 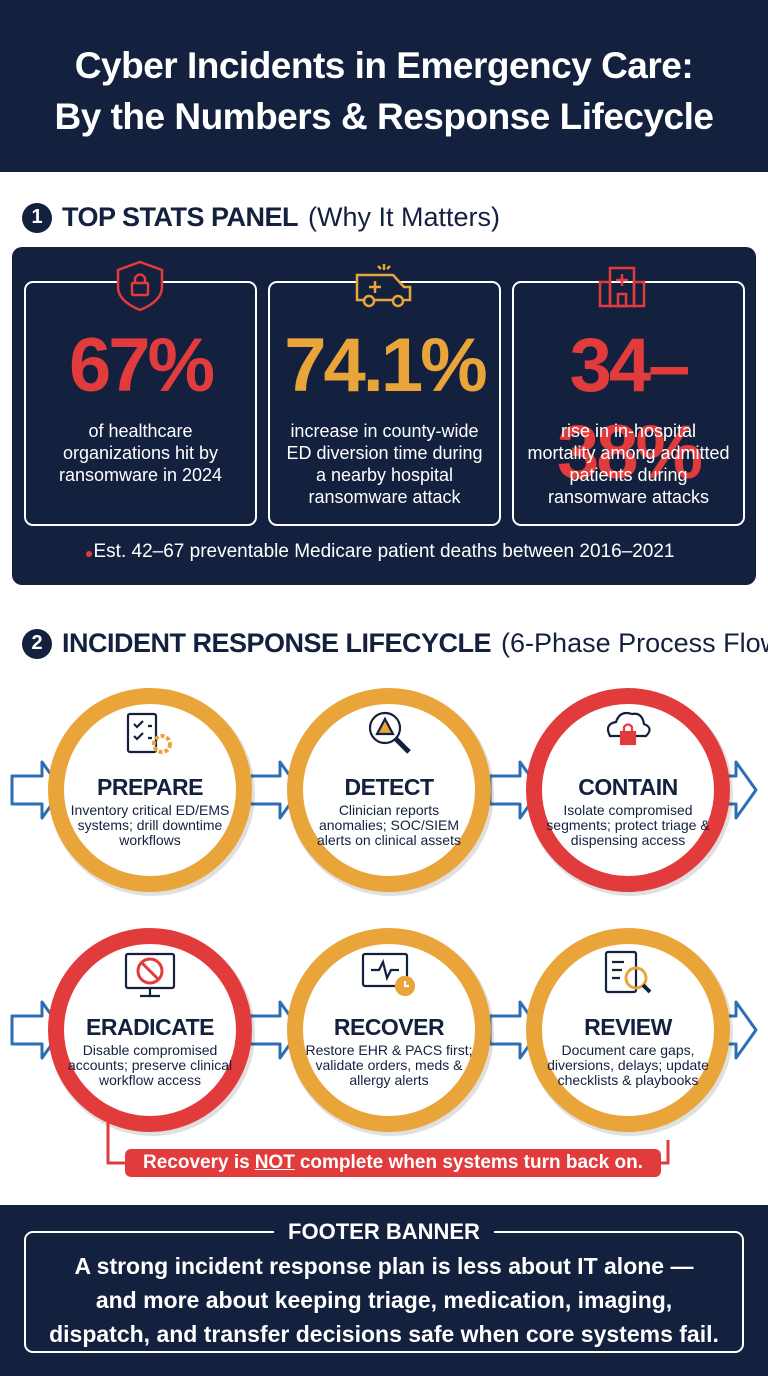 What do you see at coordinates (629, 409) in the screenshot?
I see `stat-value: 34–38%` at bounding box center [629, 409].